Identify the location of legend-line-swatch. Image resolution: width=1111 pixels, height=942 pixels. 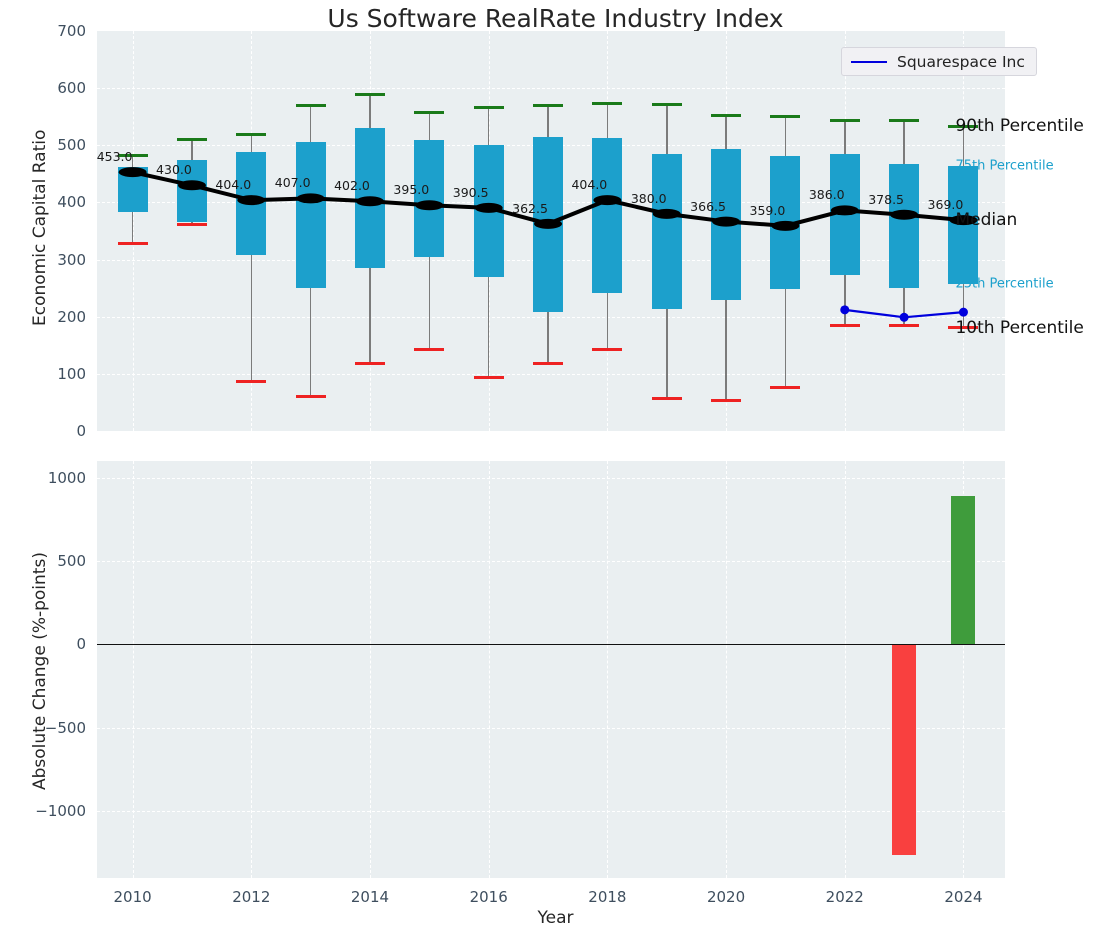
(869, 61).